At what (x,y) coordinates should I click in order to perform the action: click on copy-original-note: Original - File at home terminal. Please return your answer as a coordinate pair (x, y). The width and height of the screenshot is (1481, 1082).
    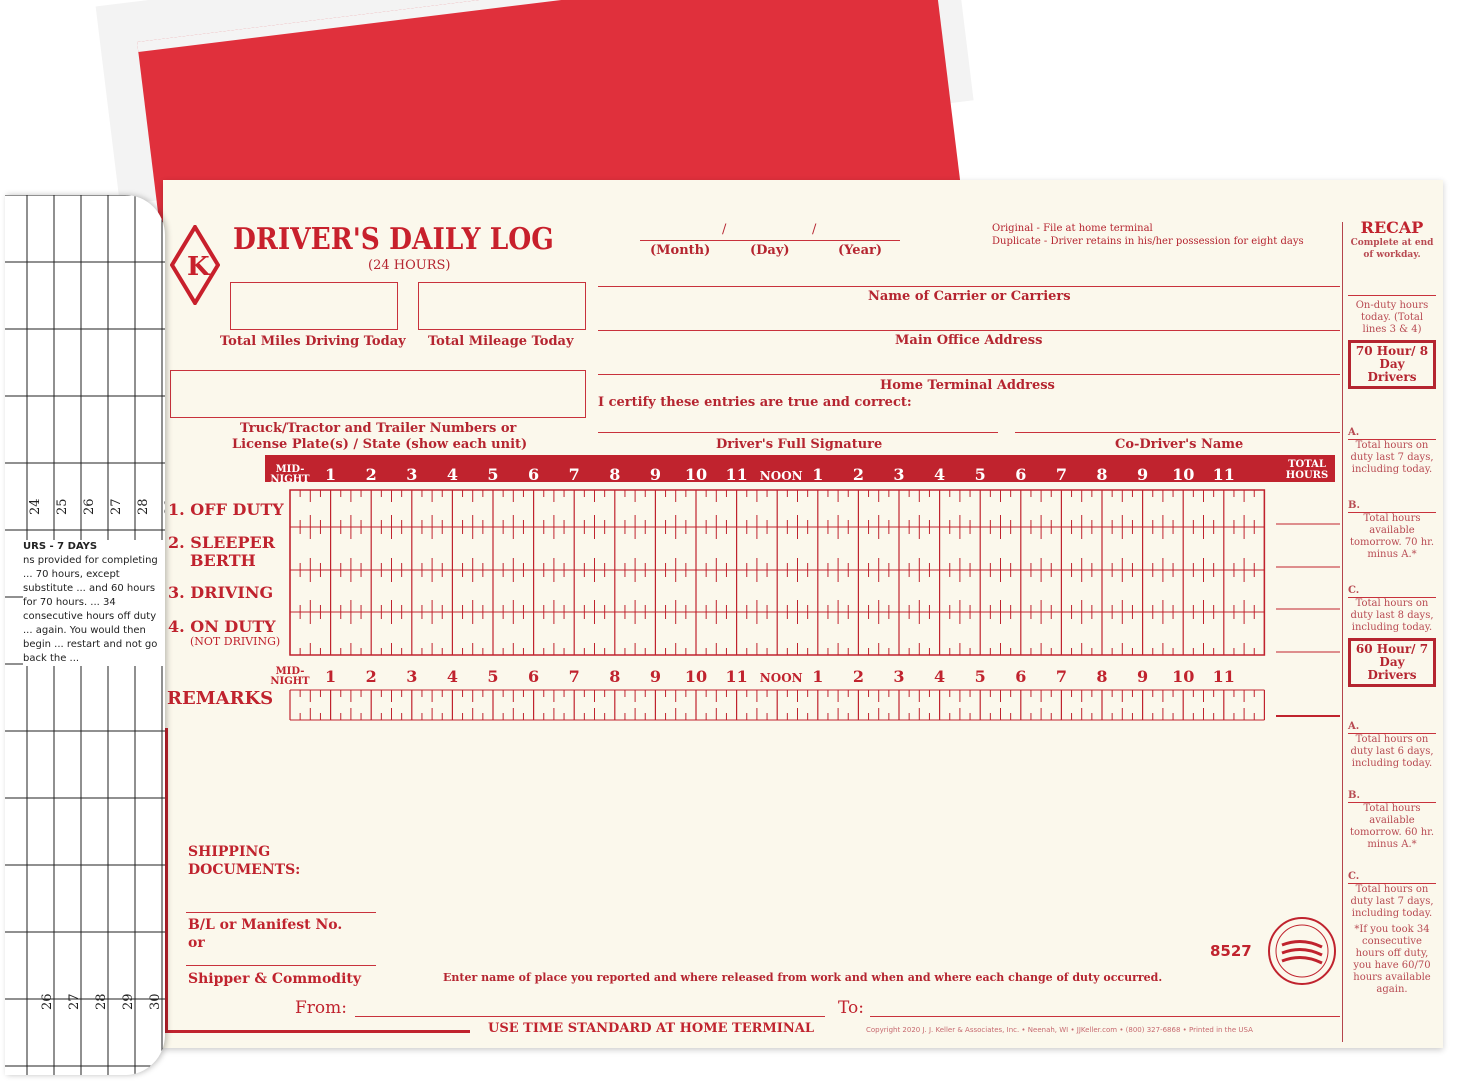
    Looking at the image, I should click on (1072, 228).